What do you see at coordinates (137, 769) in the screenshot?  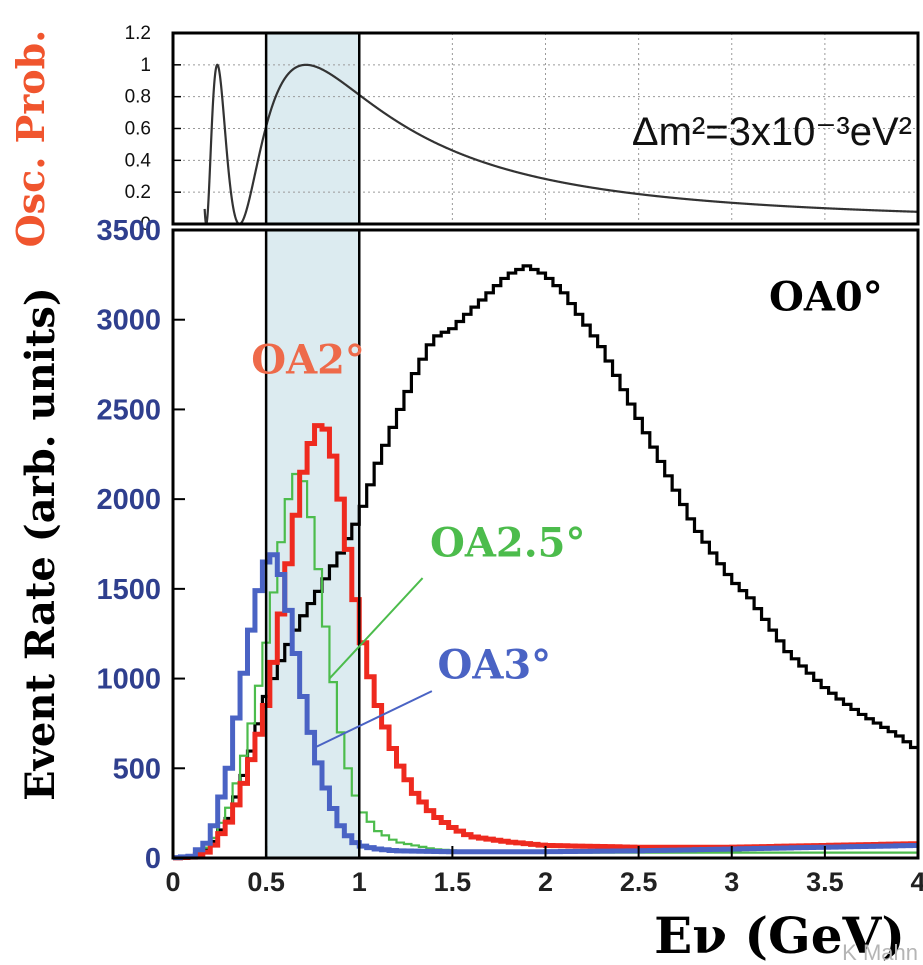 I see `event-y-tick-label: 500` at bounding box center [137, 769].